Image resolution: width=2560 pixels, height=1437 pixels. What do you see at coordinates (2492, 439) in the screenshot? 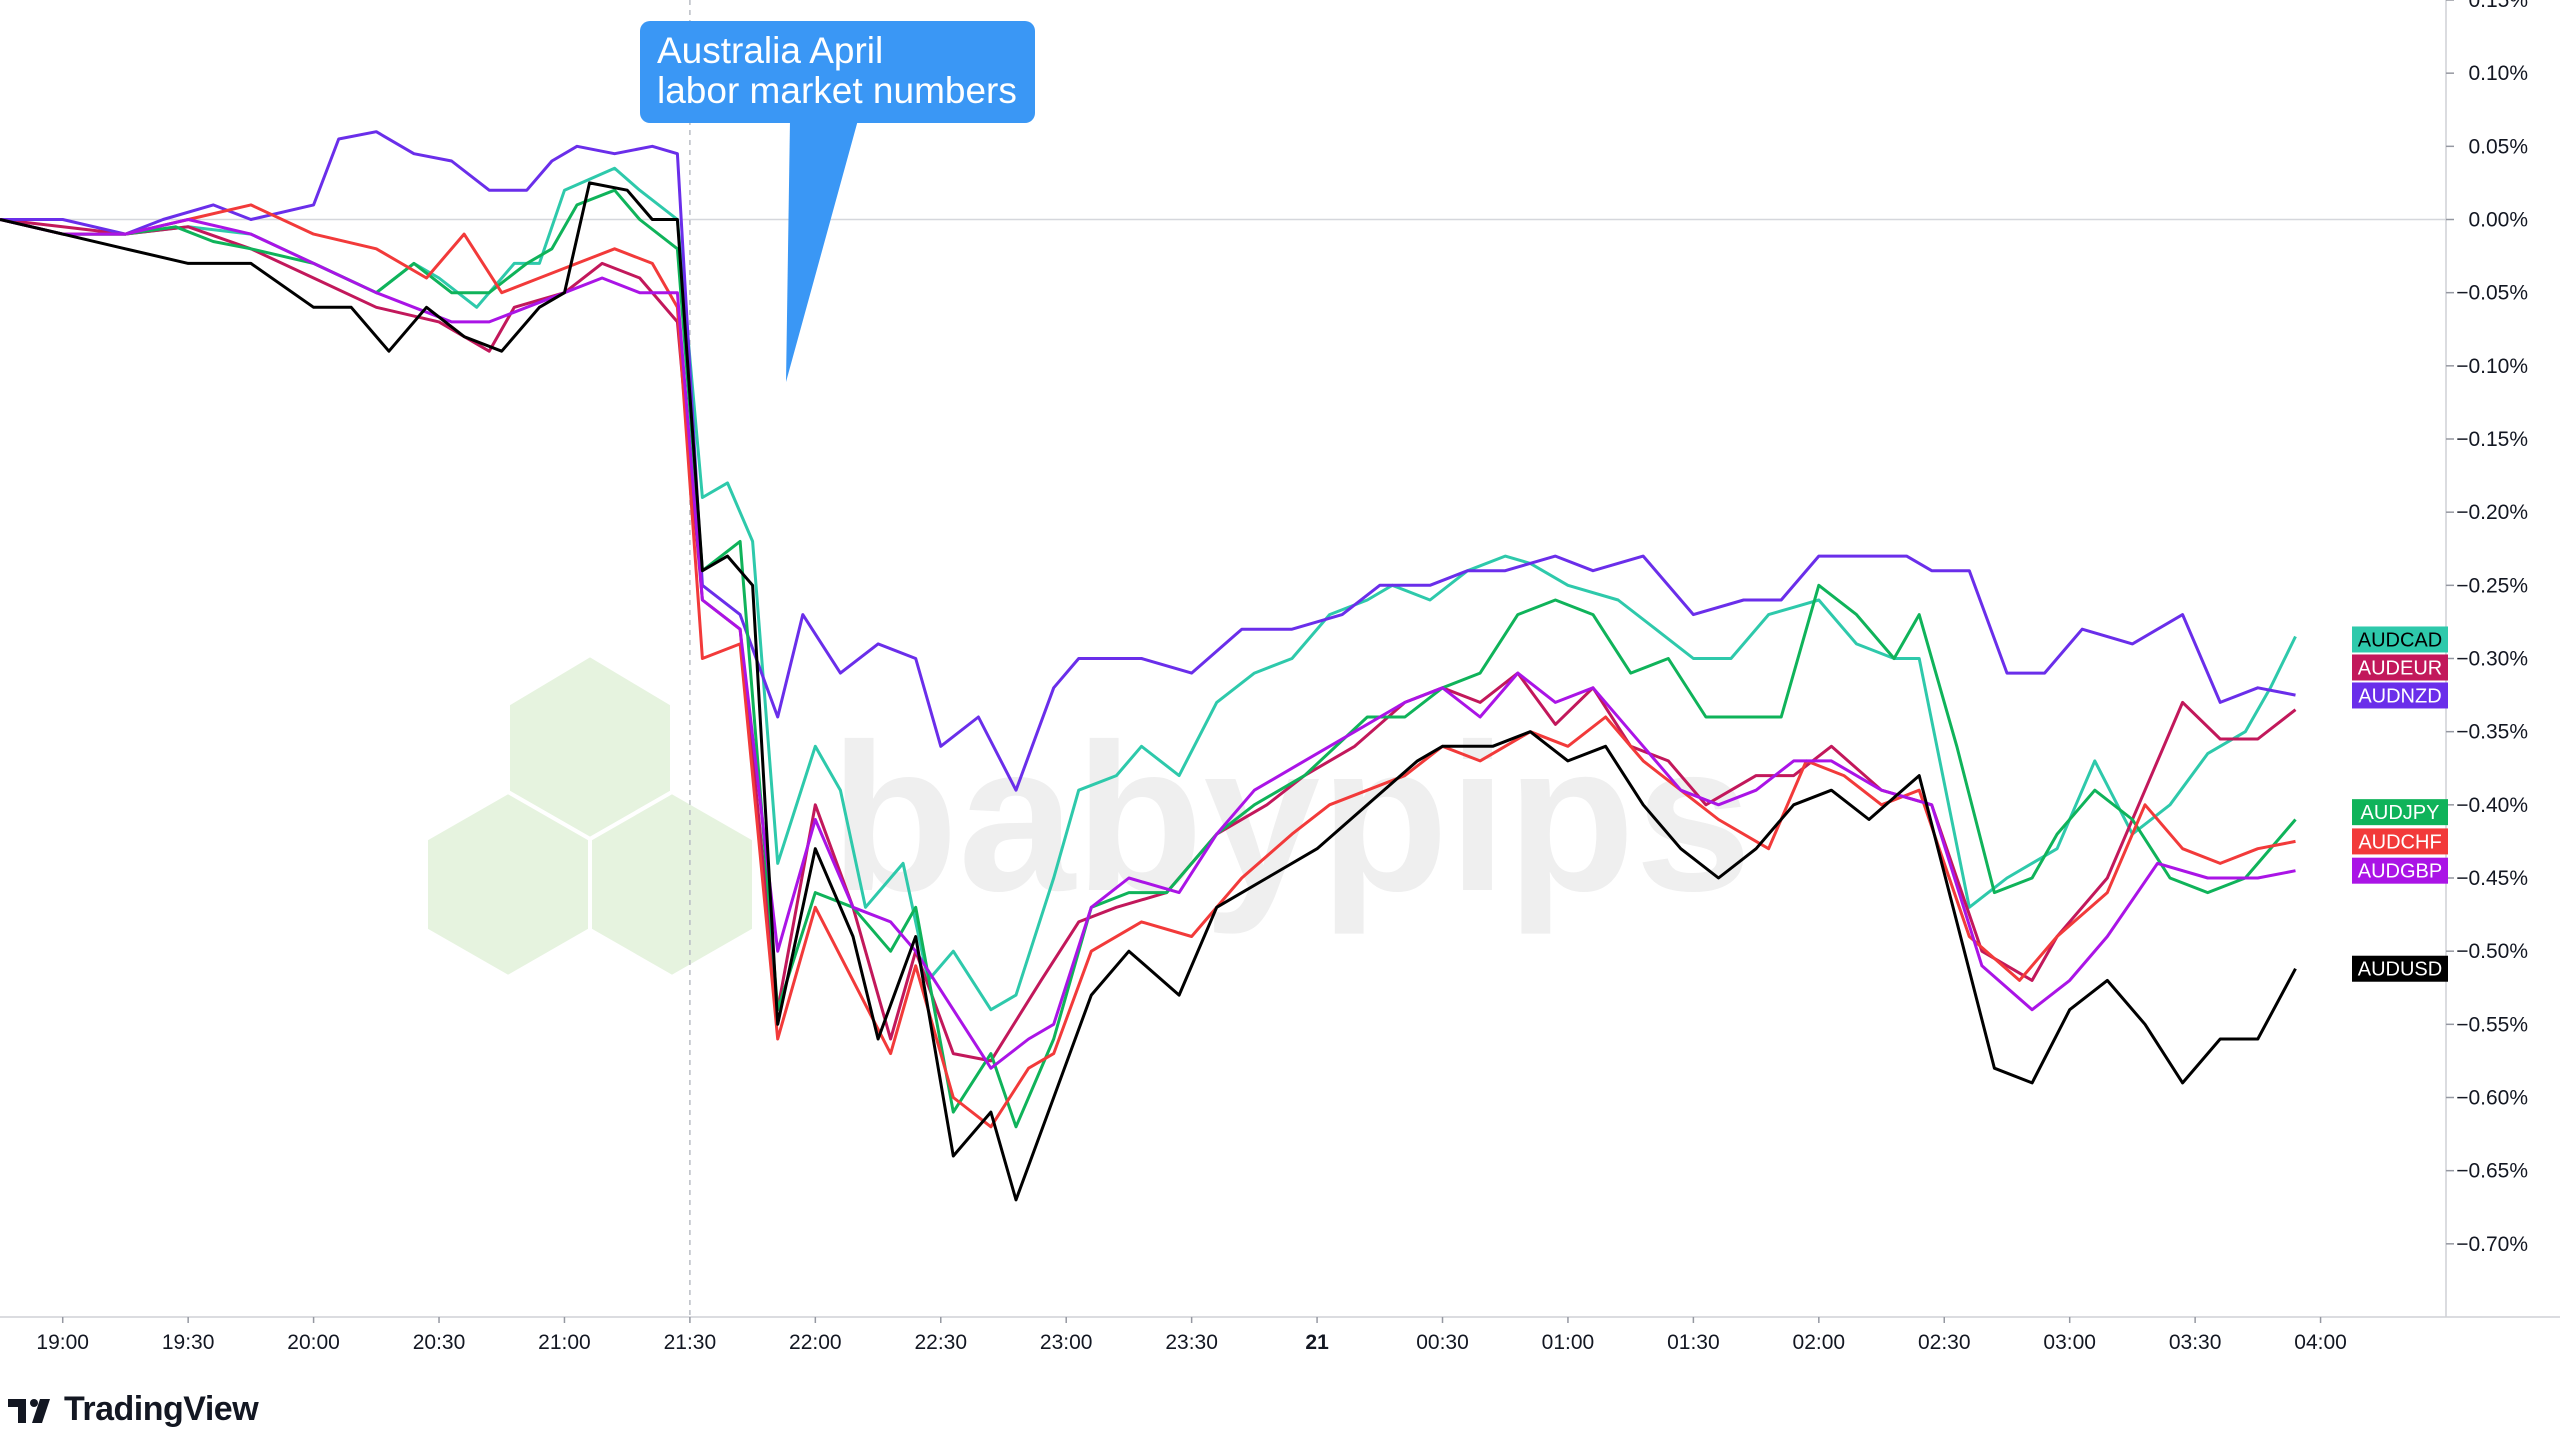
I see `y-tick-label: −0.15%` at bounding box center [2492, 439].